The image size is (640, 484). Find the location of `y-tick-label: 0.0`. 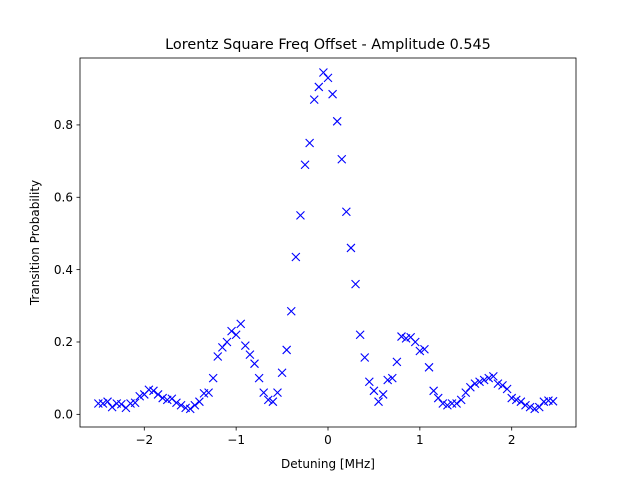

y-tick-label: 0.0 is located at coordinates (63, 415).